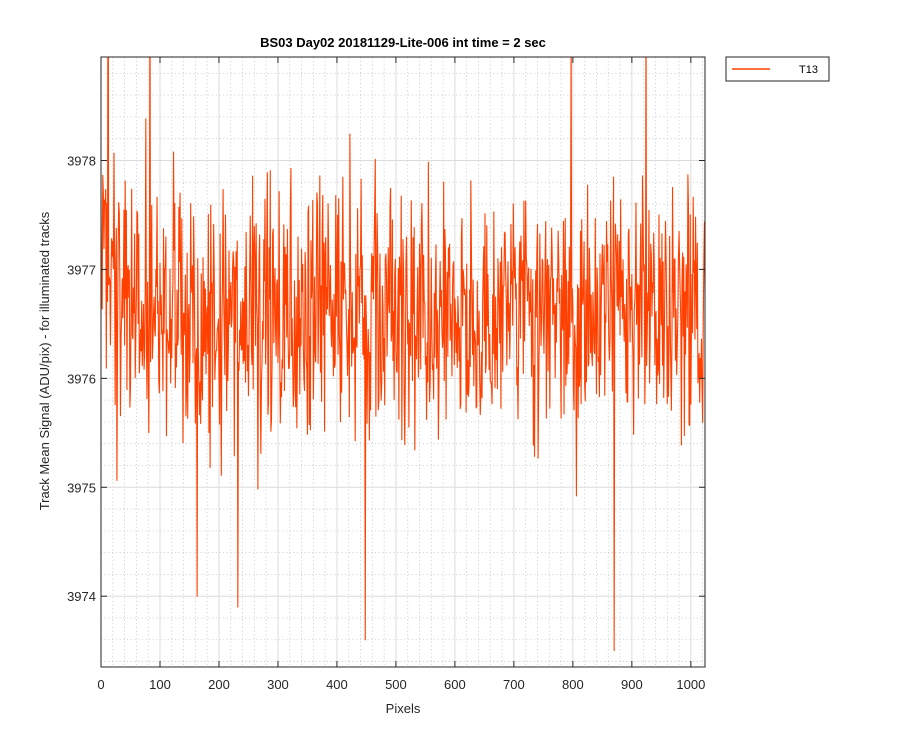 This screenshot has width=900, height=750. What do you see at coordinates (219, 684) in the screenshot?
I see `x-tick-label: 200` at bounding box center [219, 684].